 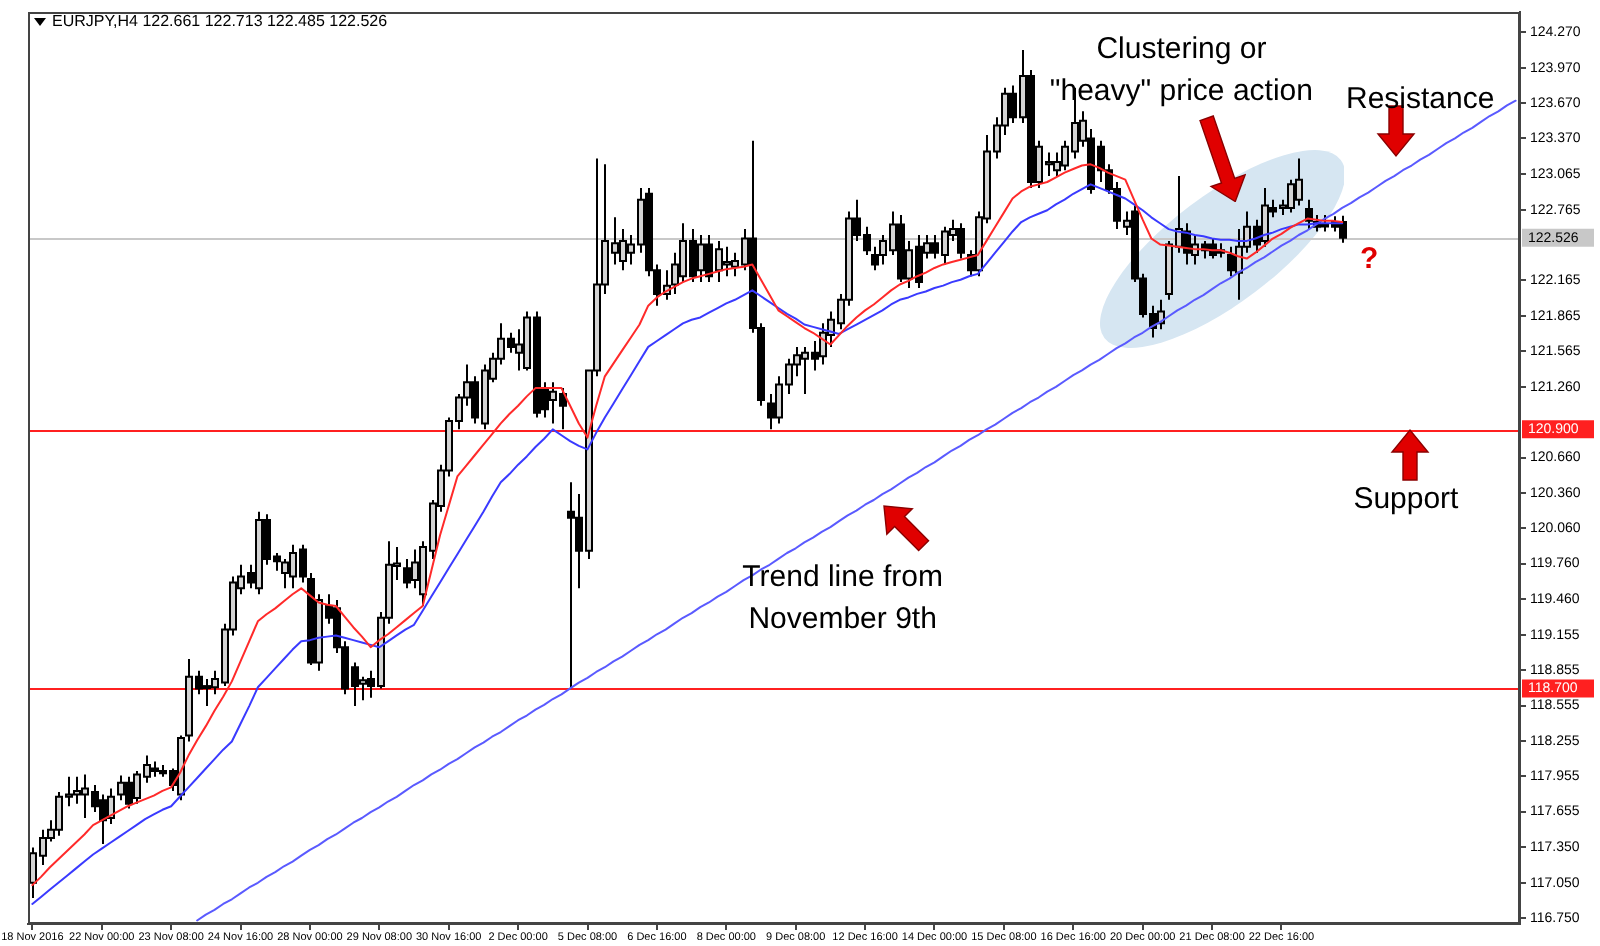 I want to click on annotation: Support, so click(x=1406, y=499).